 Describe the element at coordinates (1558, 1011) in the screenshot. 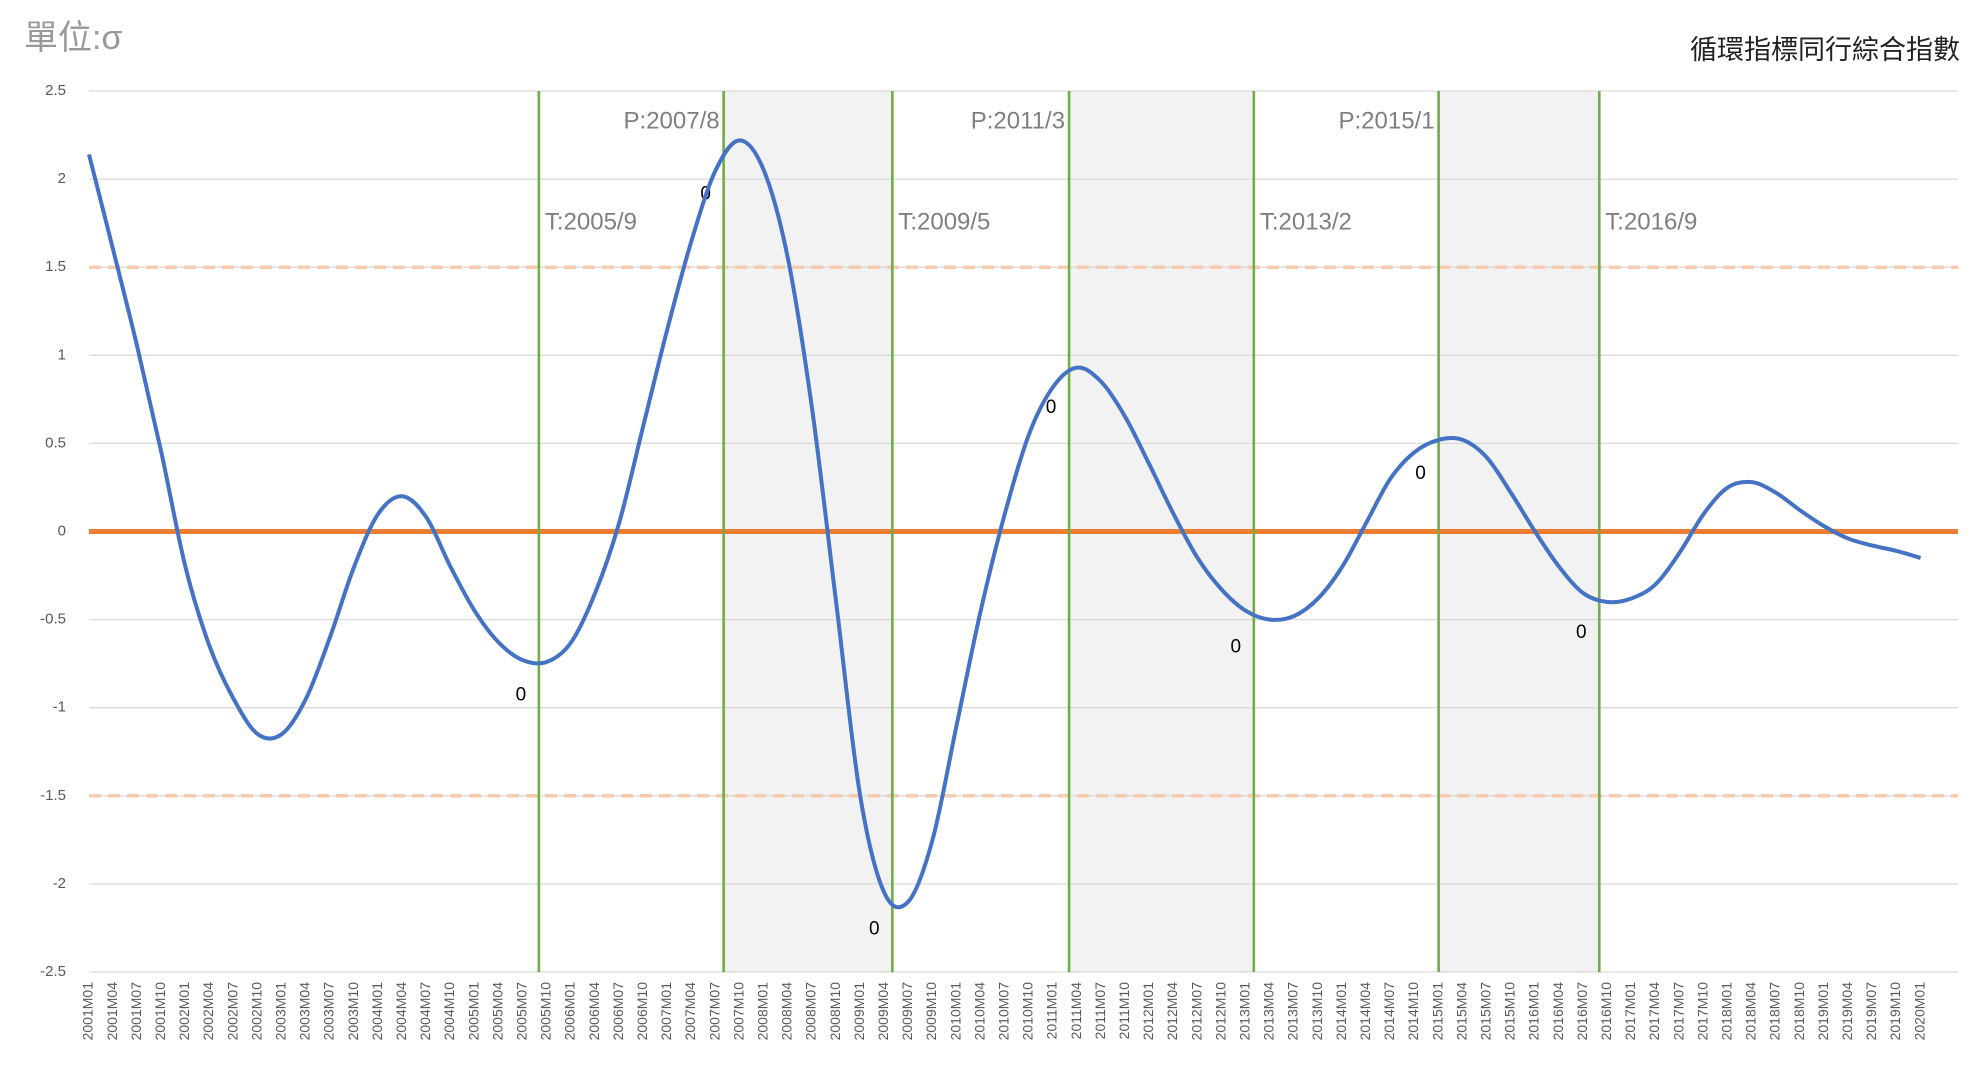

I see `x-tick-label: 2016M04` at that location.